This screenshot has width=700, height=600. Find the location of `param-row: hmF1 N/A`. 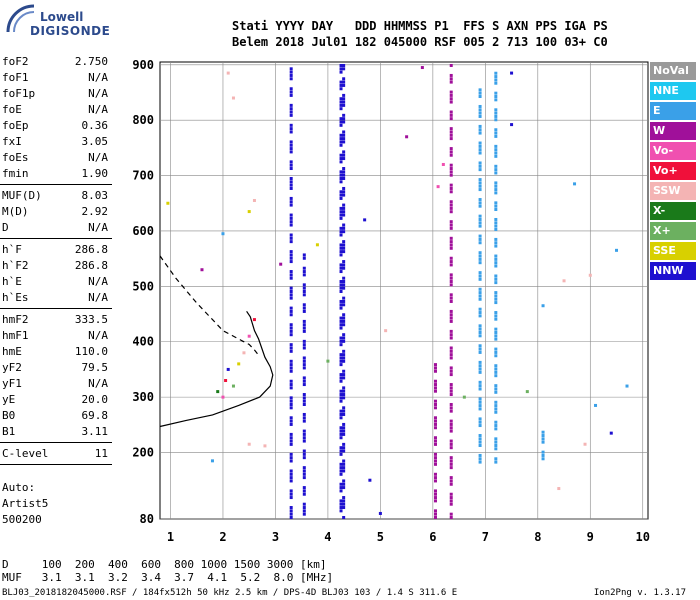

param-row: hmF1 N/A is located at coordinates (56, 336).